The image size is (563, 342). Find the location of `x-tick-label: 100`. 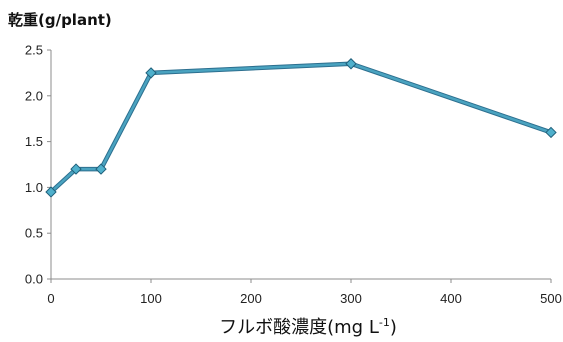

x-tick-label: 100 is located at coordinates (151, 298).